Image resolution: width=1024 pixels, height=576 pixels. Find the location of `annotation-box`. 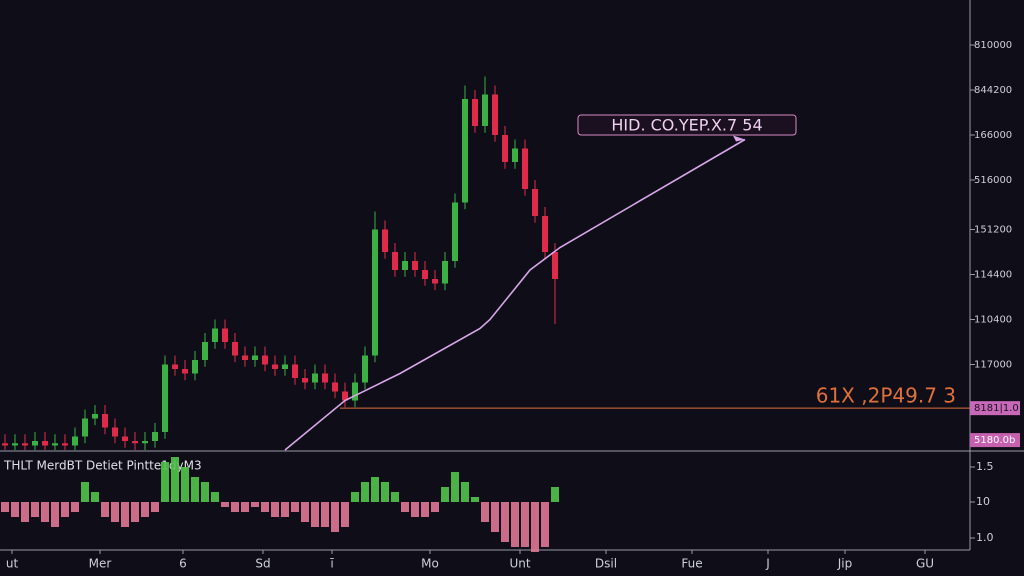

annotation-box is located at coordinates (687, 125).